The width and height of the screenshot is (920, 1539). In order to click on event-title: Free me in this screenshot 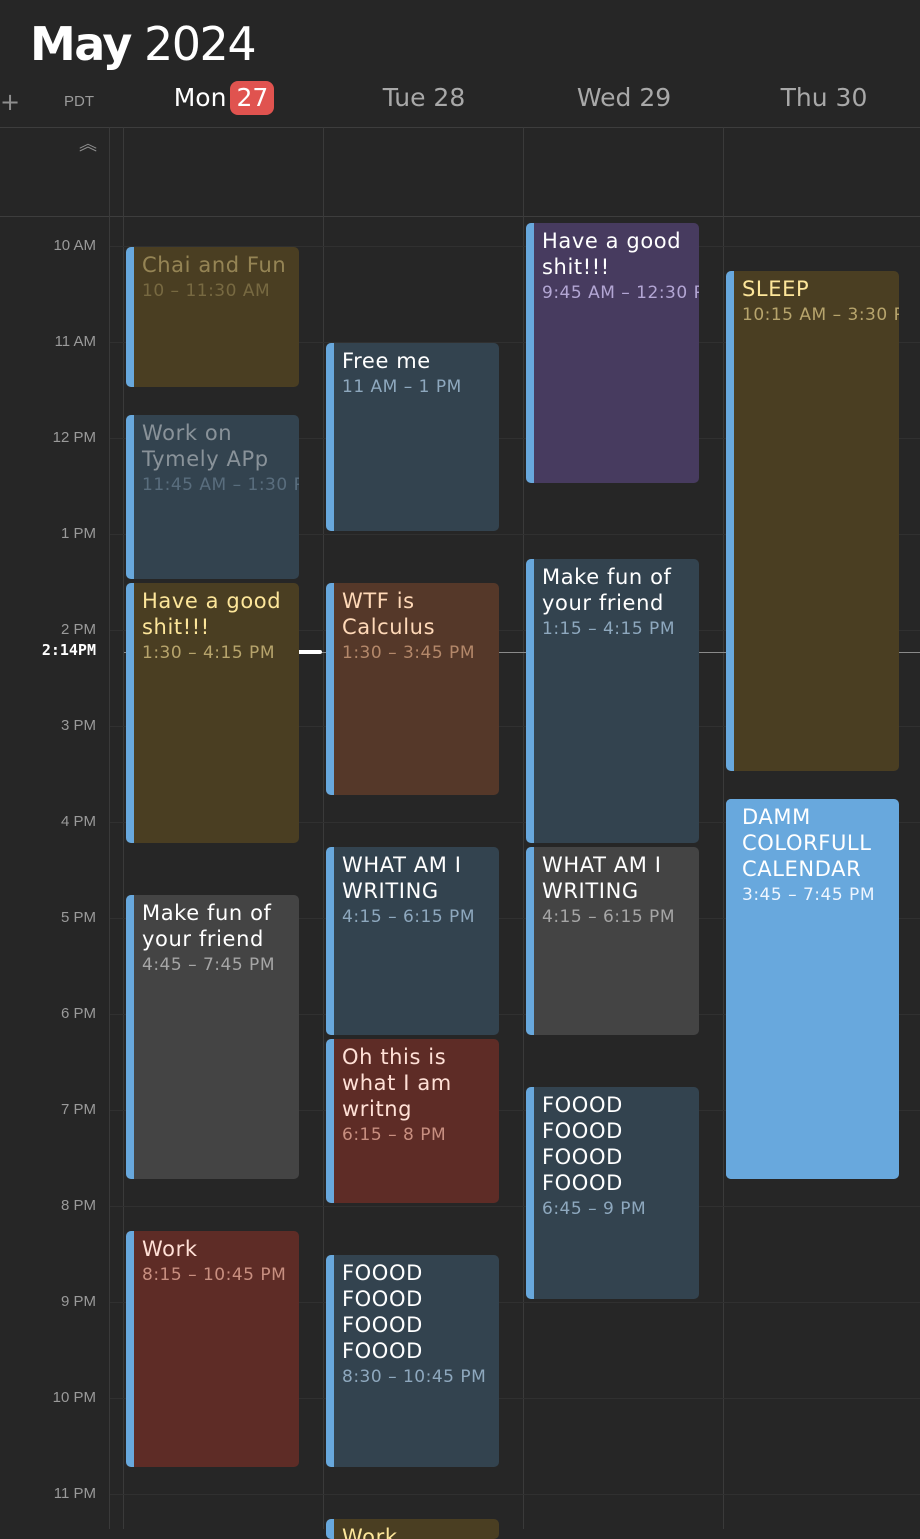, I will do `click(386, 361)`.